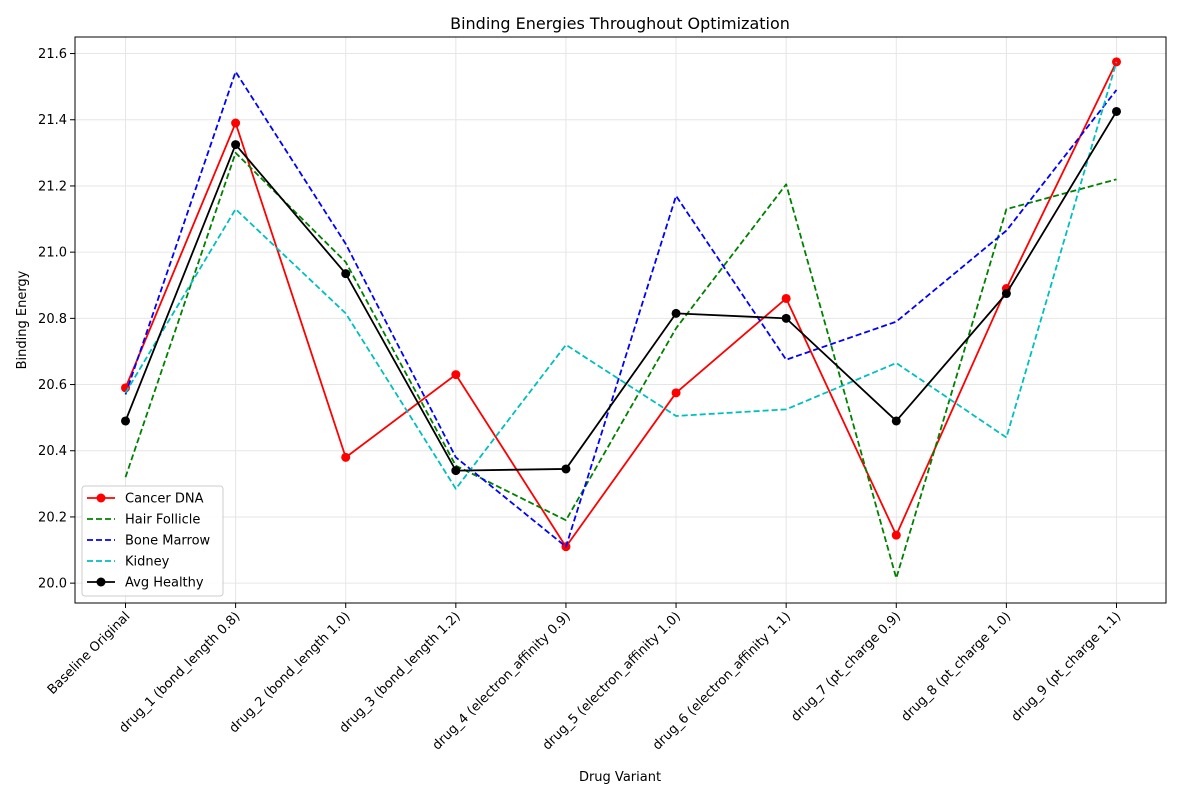  What do you see at coordinates (52, 584) in the screenshot?
I see `y-tick-label: 20.0` at bounding box center [52, 584].